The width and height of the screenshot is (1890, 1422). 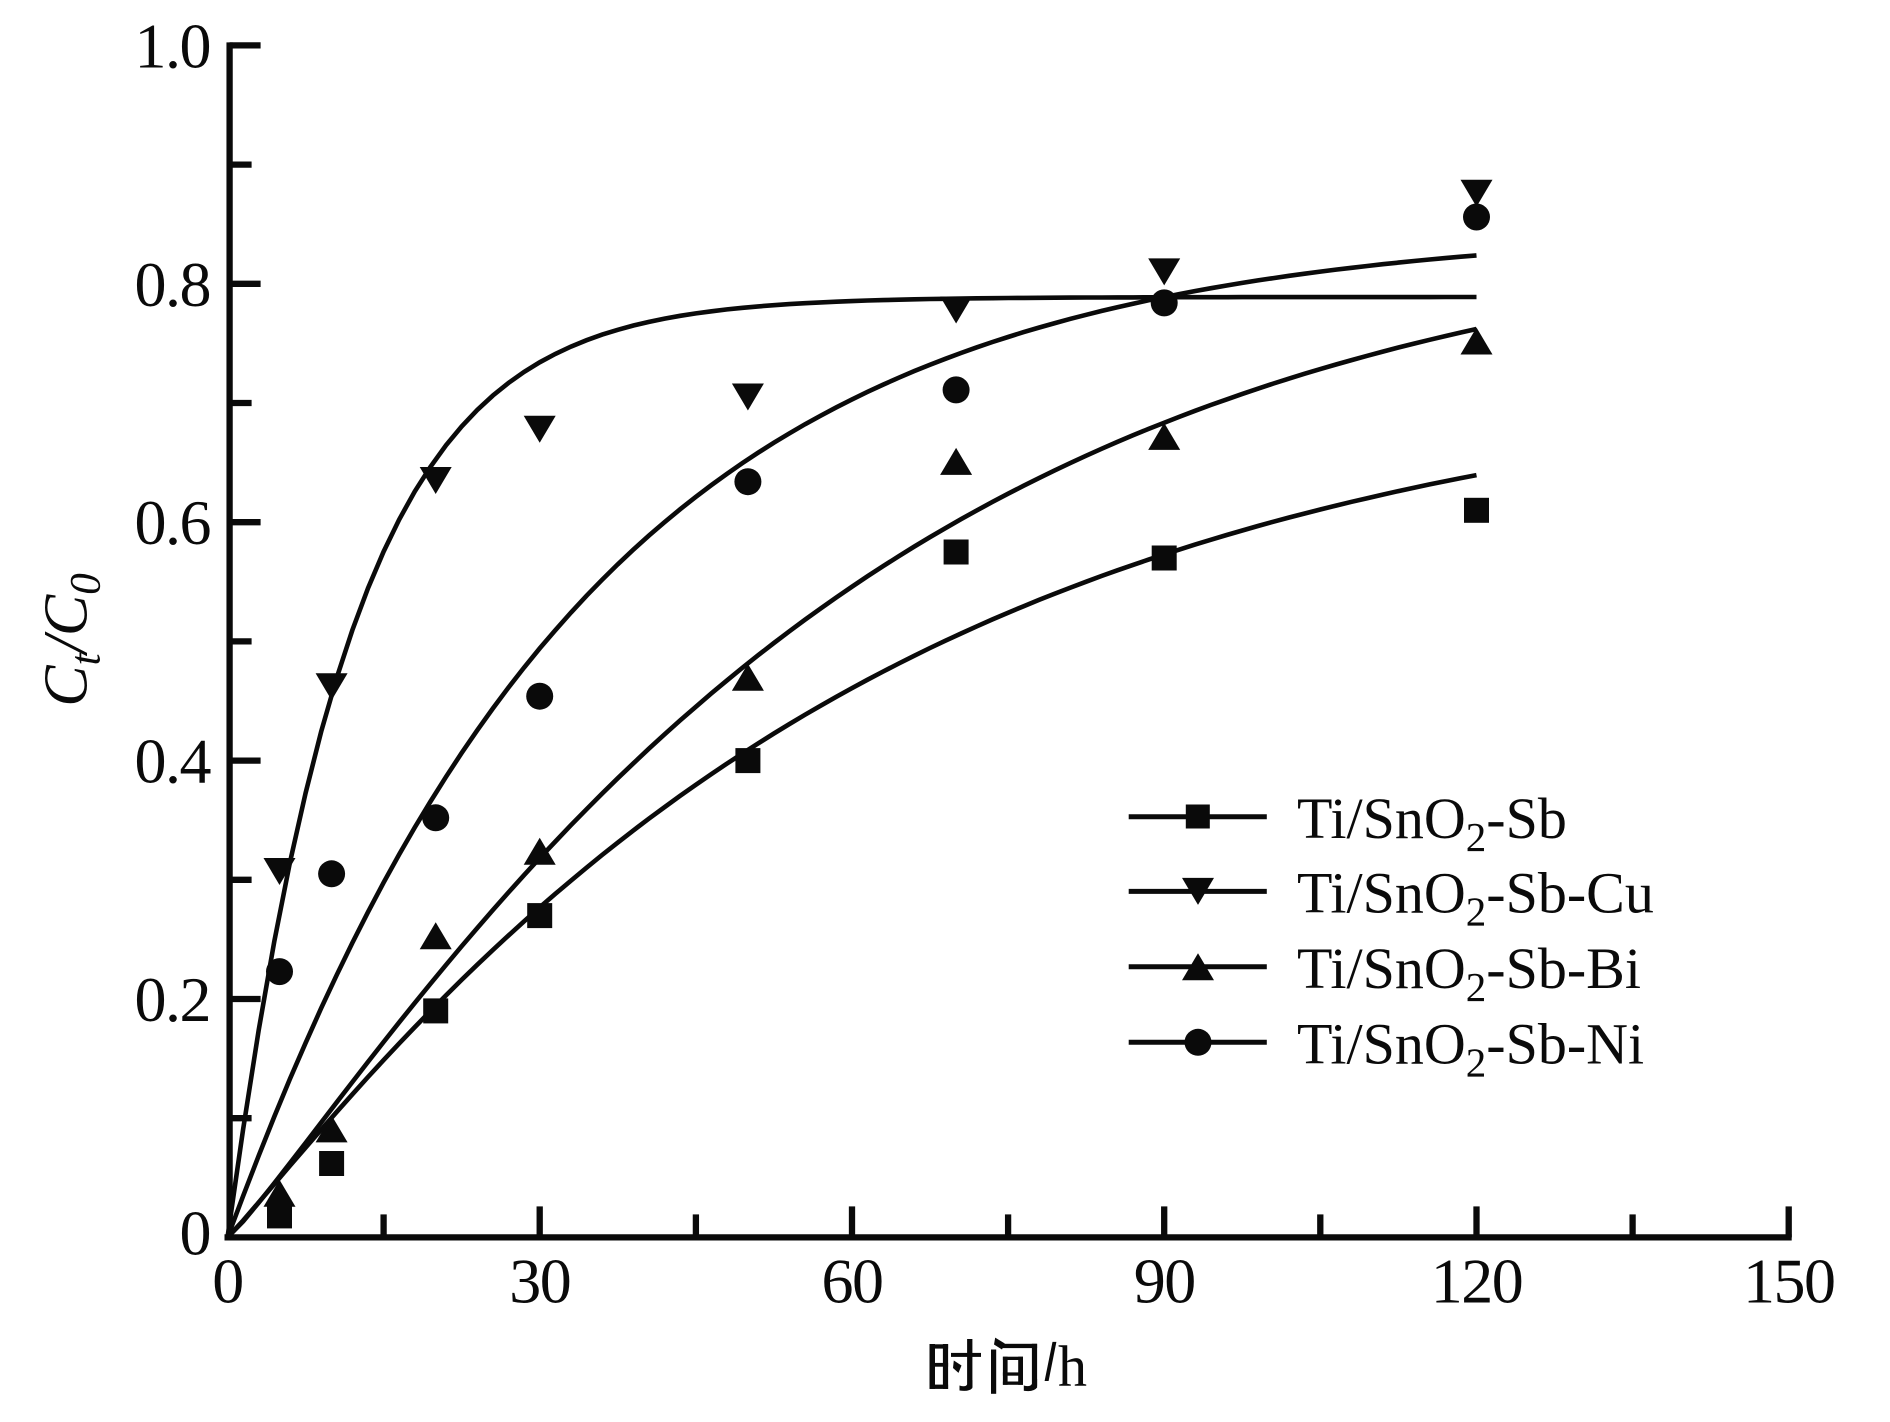 What do you see at coordinates (1072, 1366) in the screenshot?
I see `svg-text: h` at bounding box center [1072, 1366].